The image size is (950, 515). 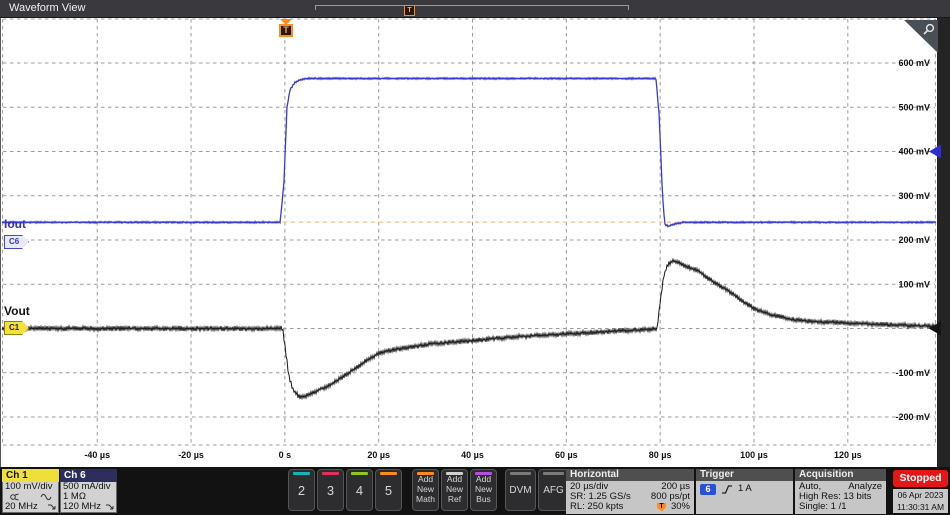 What do you see at coordinates (745, 488) in the screenshot?
I see `trigger-level: 1 A` at bounding box center [745, 488].